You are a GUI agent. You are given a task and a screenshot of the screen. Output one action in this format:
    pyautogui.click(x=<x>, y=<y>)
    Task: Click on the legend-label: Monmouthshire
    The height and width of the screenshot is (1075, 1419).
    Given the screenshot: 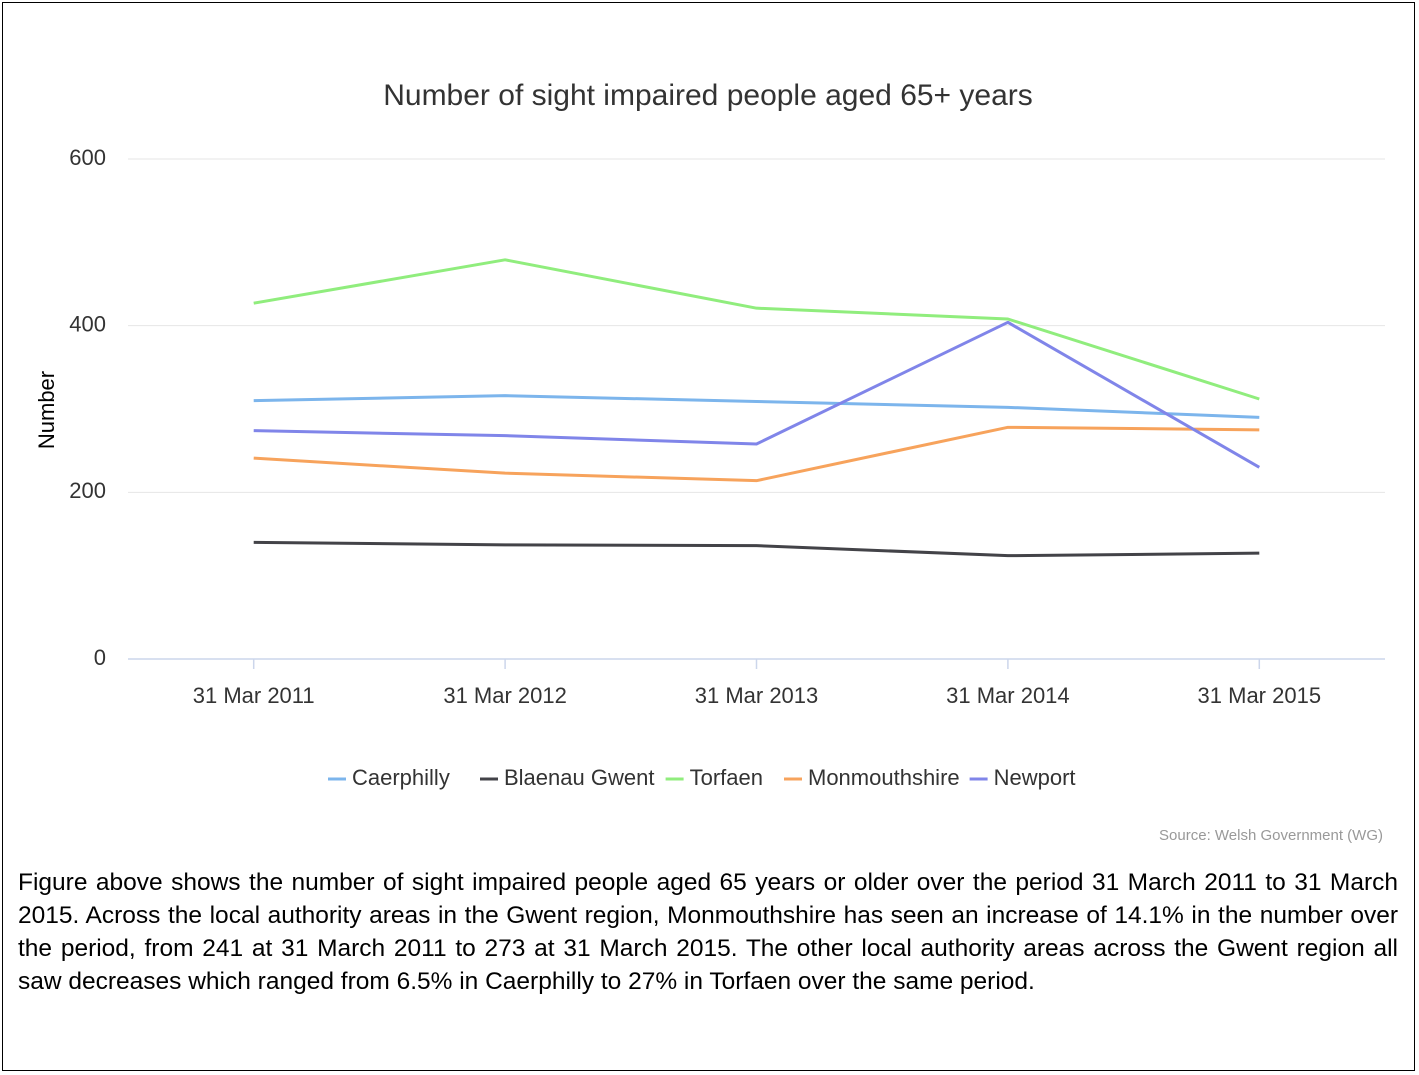 What is the action you would take?
    pyautogui.click(x=884, y=777)
    